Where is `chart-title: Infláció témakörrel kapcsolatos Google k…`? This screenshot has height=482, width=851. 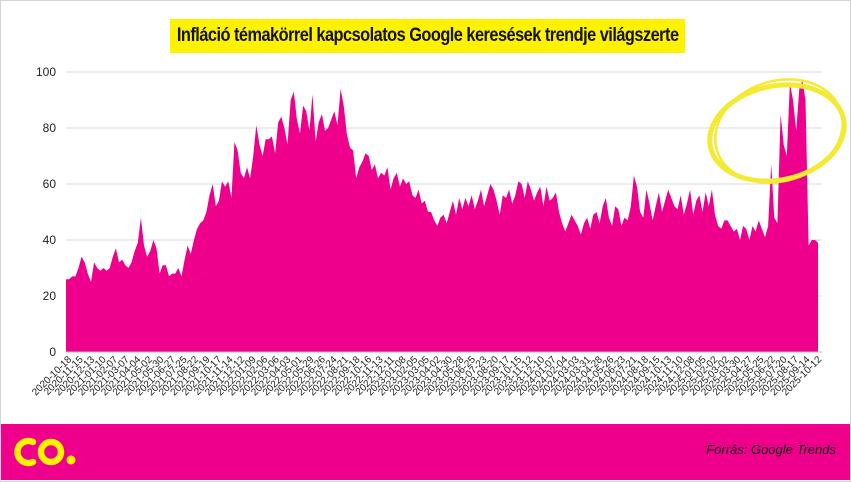
chart-title: Infláció témakörrel kapcsolatos Google k… is located at coordinates (428, 36).